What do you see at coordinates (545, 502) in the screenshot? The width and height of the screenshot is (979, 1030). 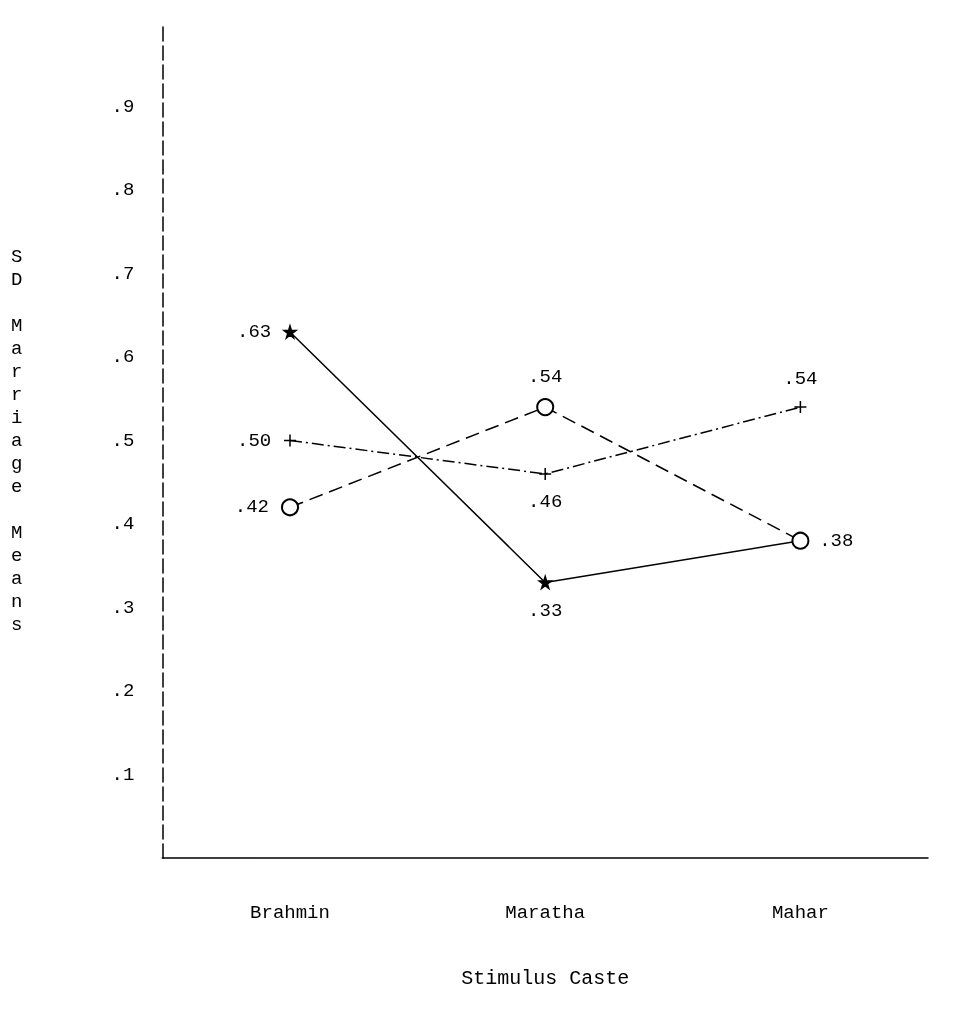 I see `data-label: .46` at bounding box center [545, 502].